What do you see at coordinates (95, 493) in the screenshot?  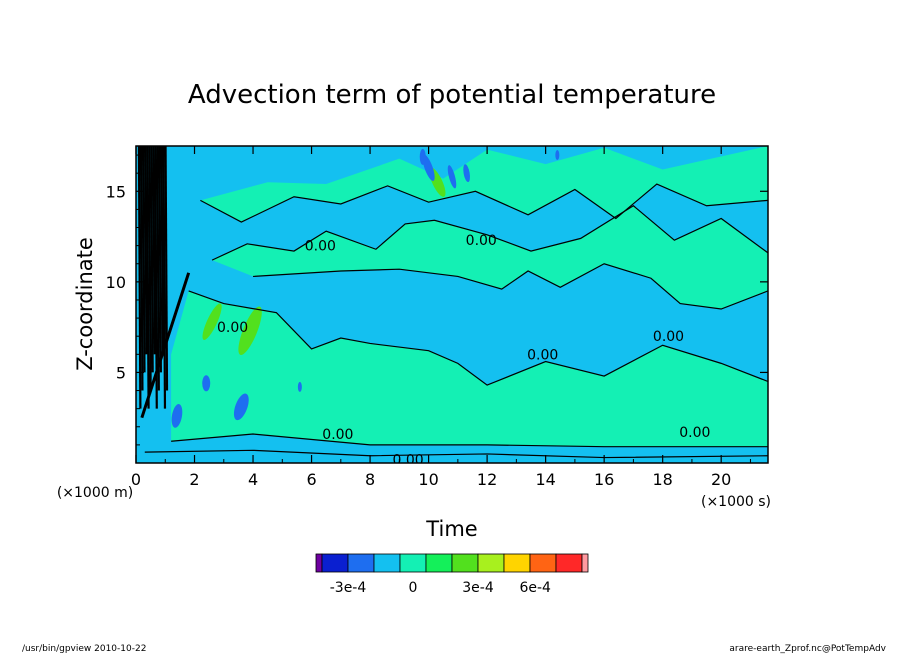 I see `y-unit-label: (×1000 m)` at bounding box center [95, 493].